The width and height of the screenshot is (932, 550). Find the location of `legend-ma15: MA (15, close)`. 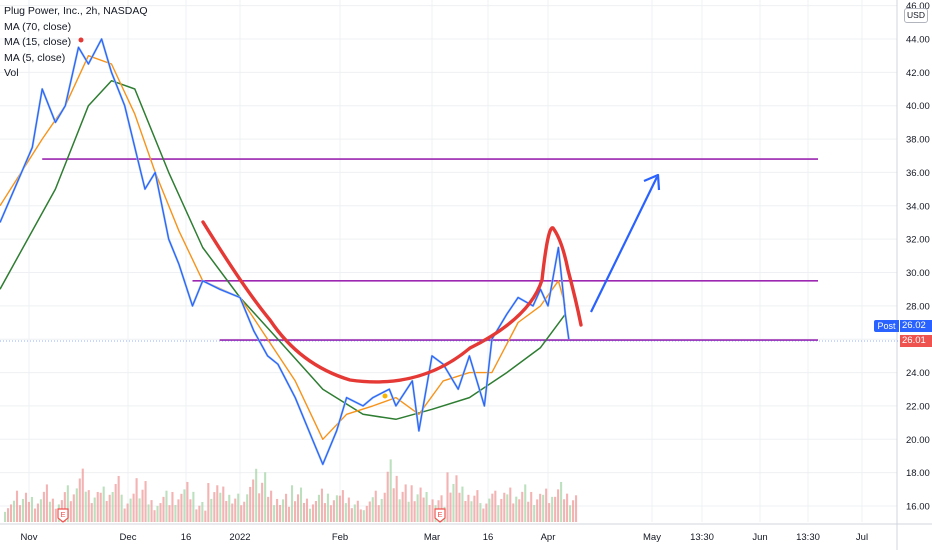

legend-ma15: MA (15, close) is located at coordinates (38, 42).